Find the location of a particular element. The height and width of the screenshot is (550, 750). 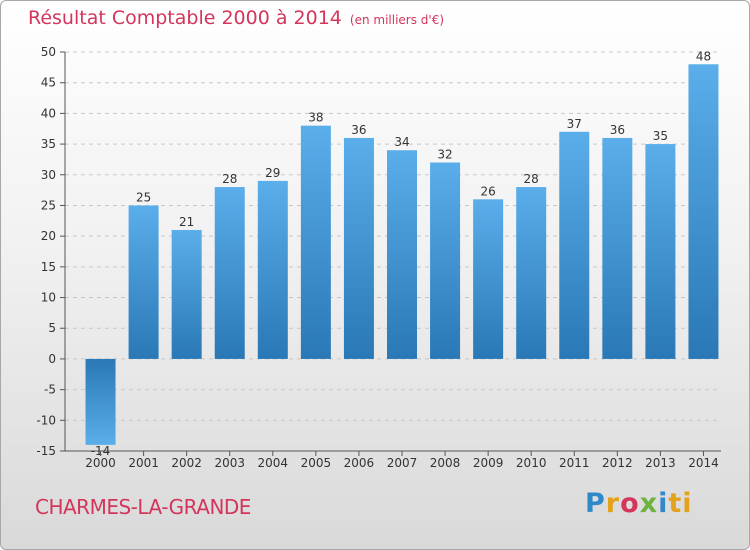

data-label: 26 is located at coordinates (487, 191).